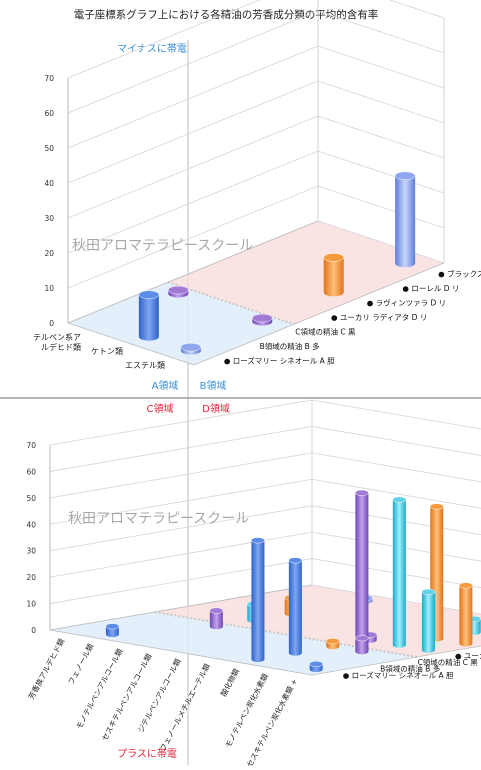  I want to click on x-tick-label: フェノール類, so click(80, 663).